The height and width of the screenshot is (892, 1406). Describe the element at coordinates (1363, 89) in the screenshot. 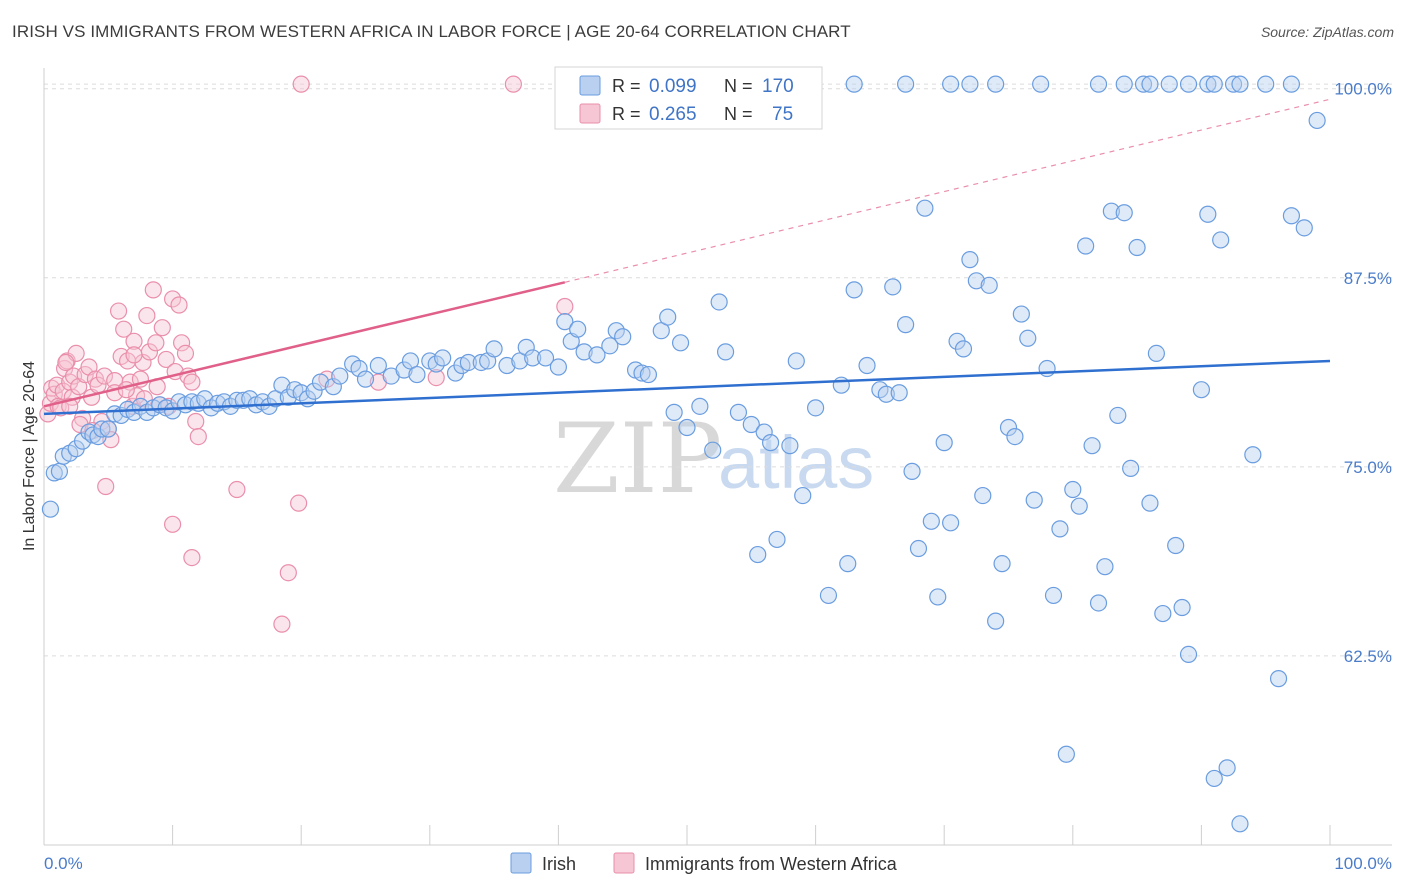

I see `y-tick-label: 100.0%` at that location.